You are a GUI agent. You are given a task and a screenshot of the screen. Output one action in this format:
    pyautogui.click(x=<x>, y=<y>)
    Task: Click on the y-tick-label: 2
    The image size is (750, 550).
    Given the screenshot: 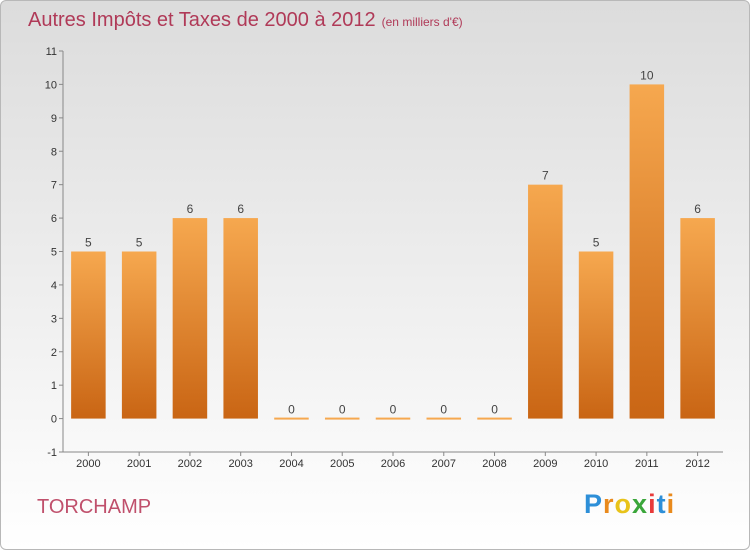 What is the action you would take?
    pyautogui.click(x=54, y=353)
    